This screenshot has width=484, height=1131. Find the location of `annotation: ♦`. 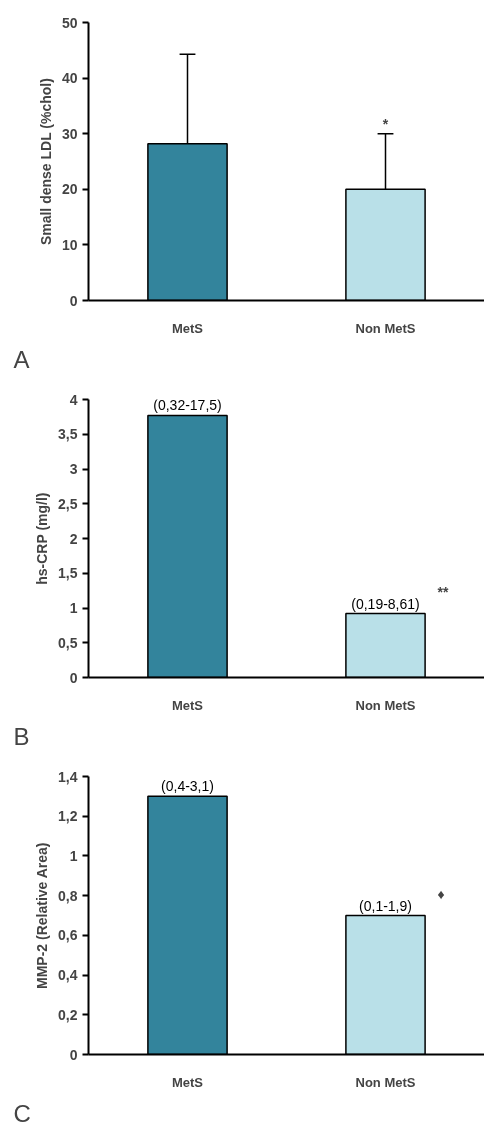

annotation: ♦ is located at coordinates (441, 893).